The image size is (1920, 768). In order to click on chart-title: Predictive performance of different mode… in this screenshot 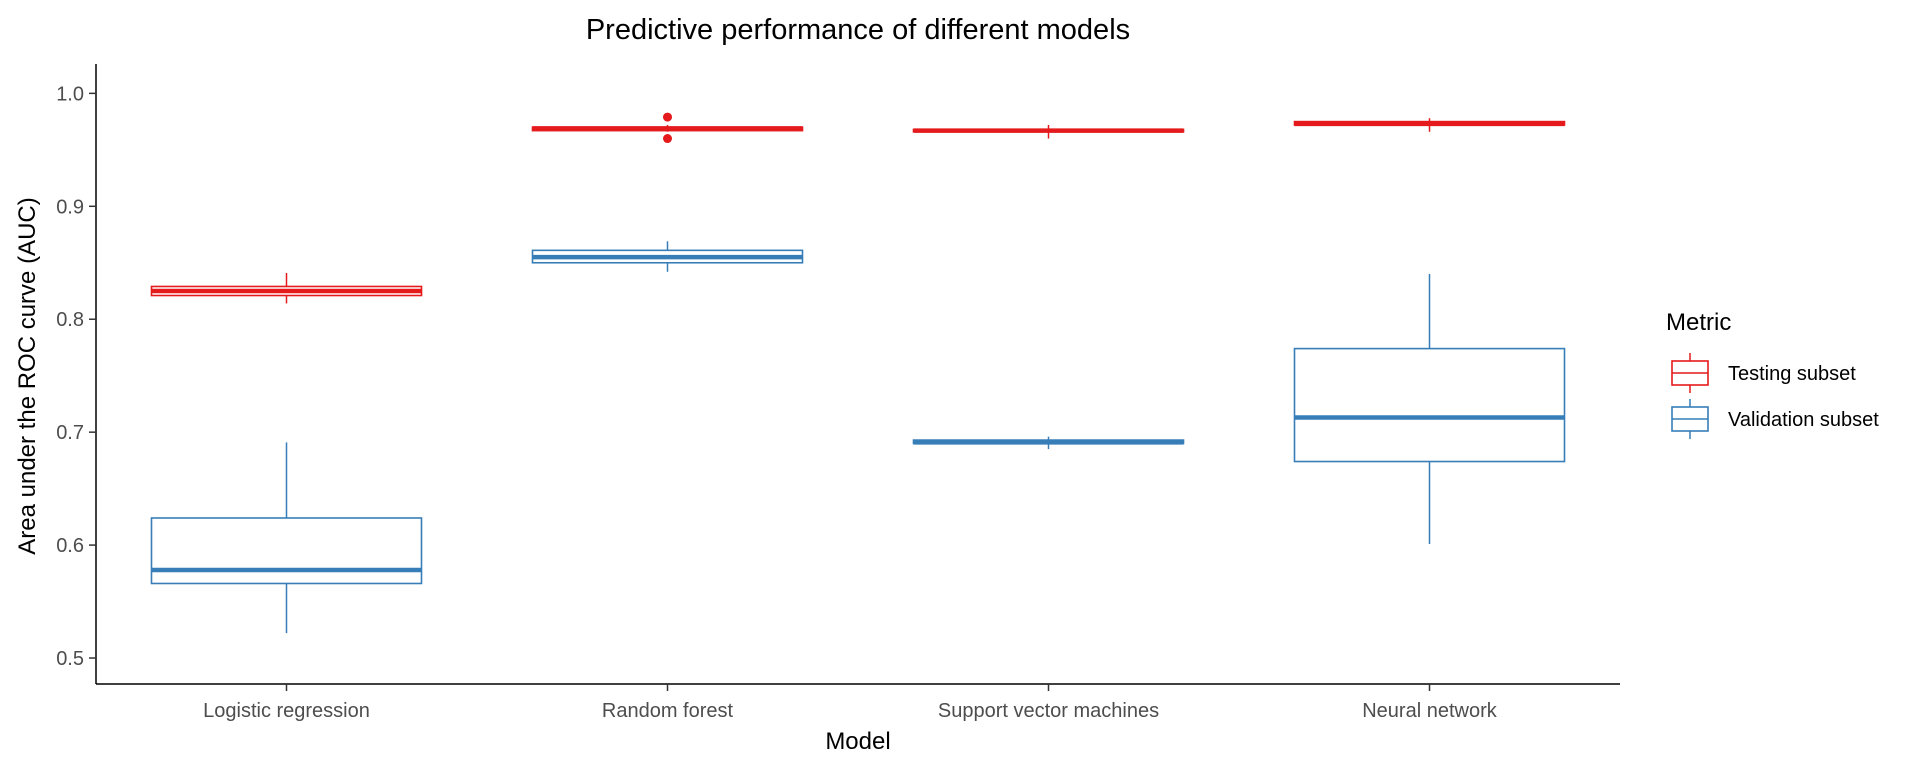, I will do `click(858, 30)`.